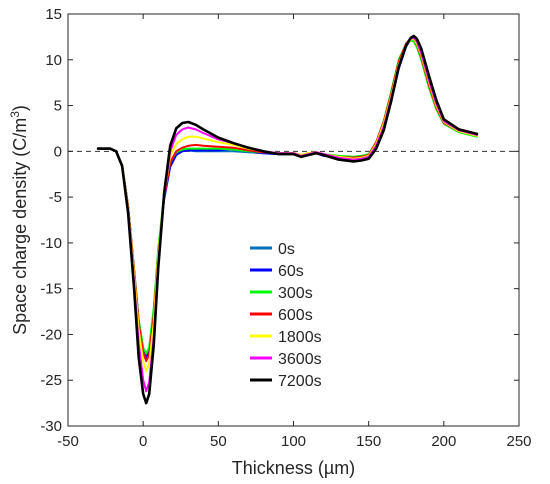 This screenshot has height=484, width=550. Describe the element at coordinates (218, 441) in the screenshot. I see `x-tick-label: 50` at that location.